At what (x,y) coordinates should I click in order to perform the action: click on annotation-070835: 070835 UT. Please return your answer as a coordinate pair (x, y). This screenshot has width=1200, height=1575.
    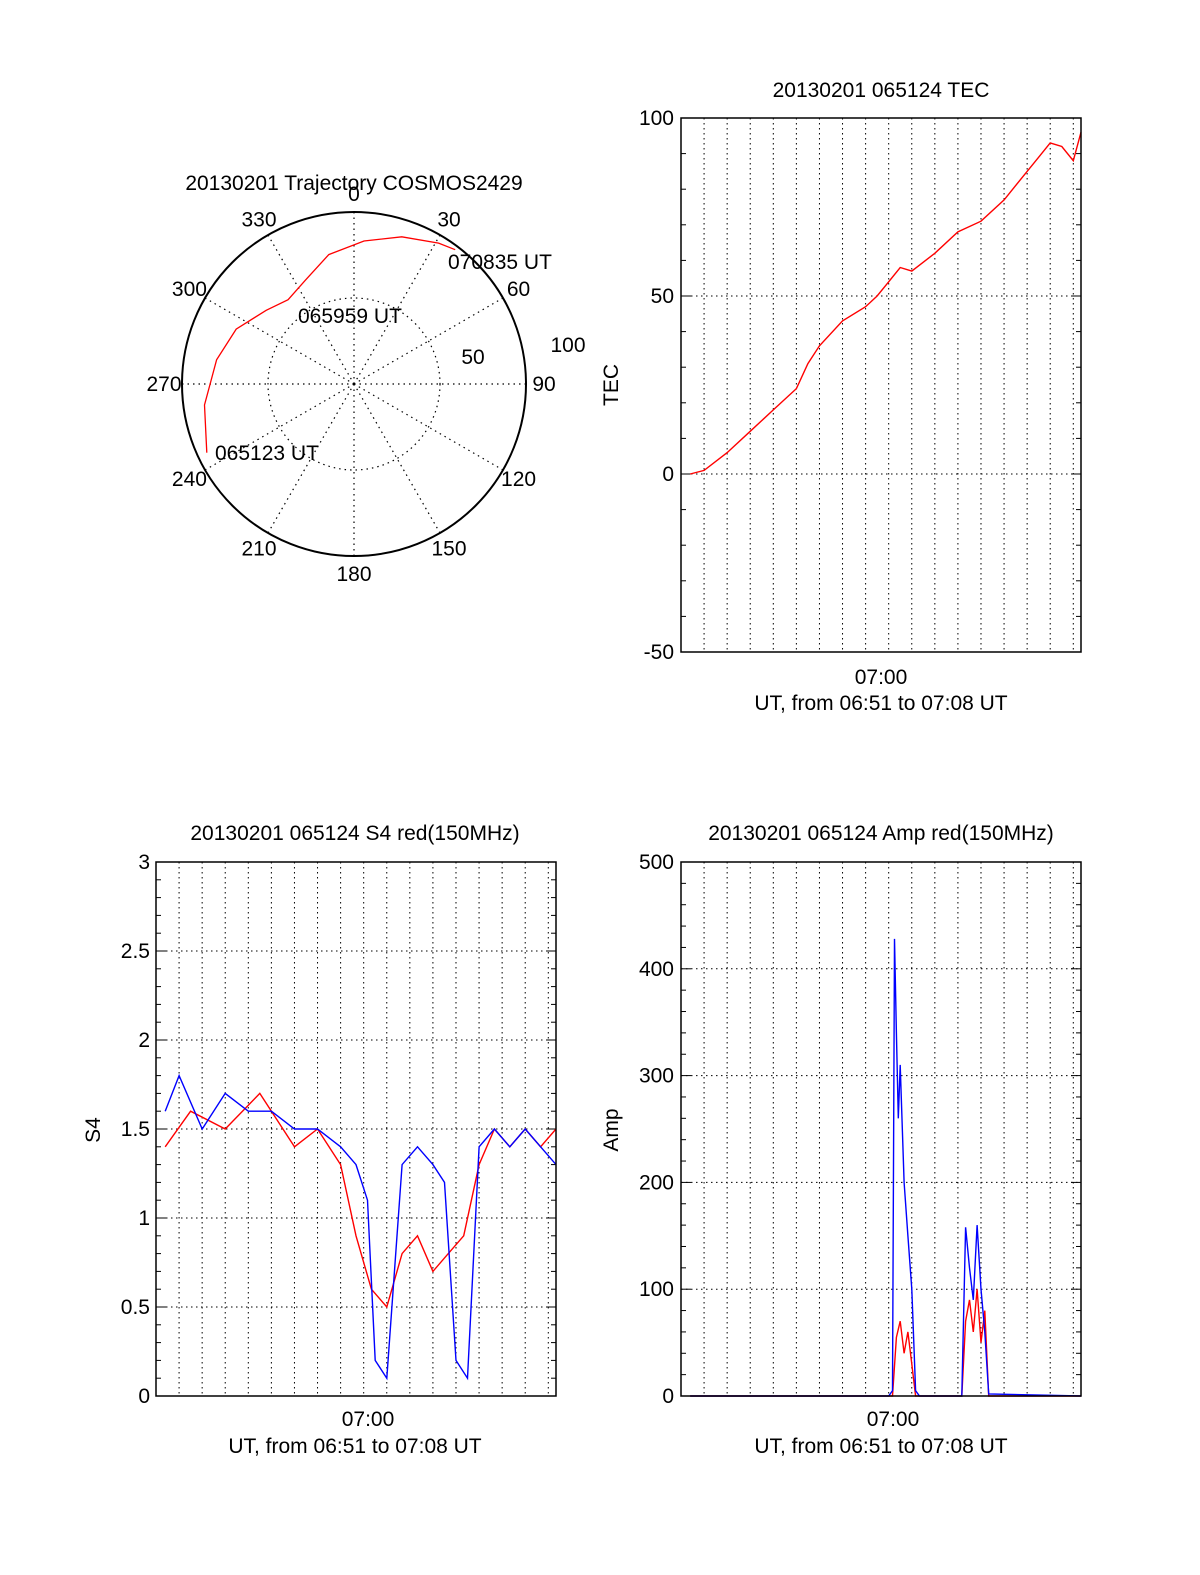
    Looking at the image, I should click on (500, 262).